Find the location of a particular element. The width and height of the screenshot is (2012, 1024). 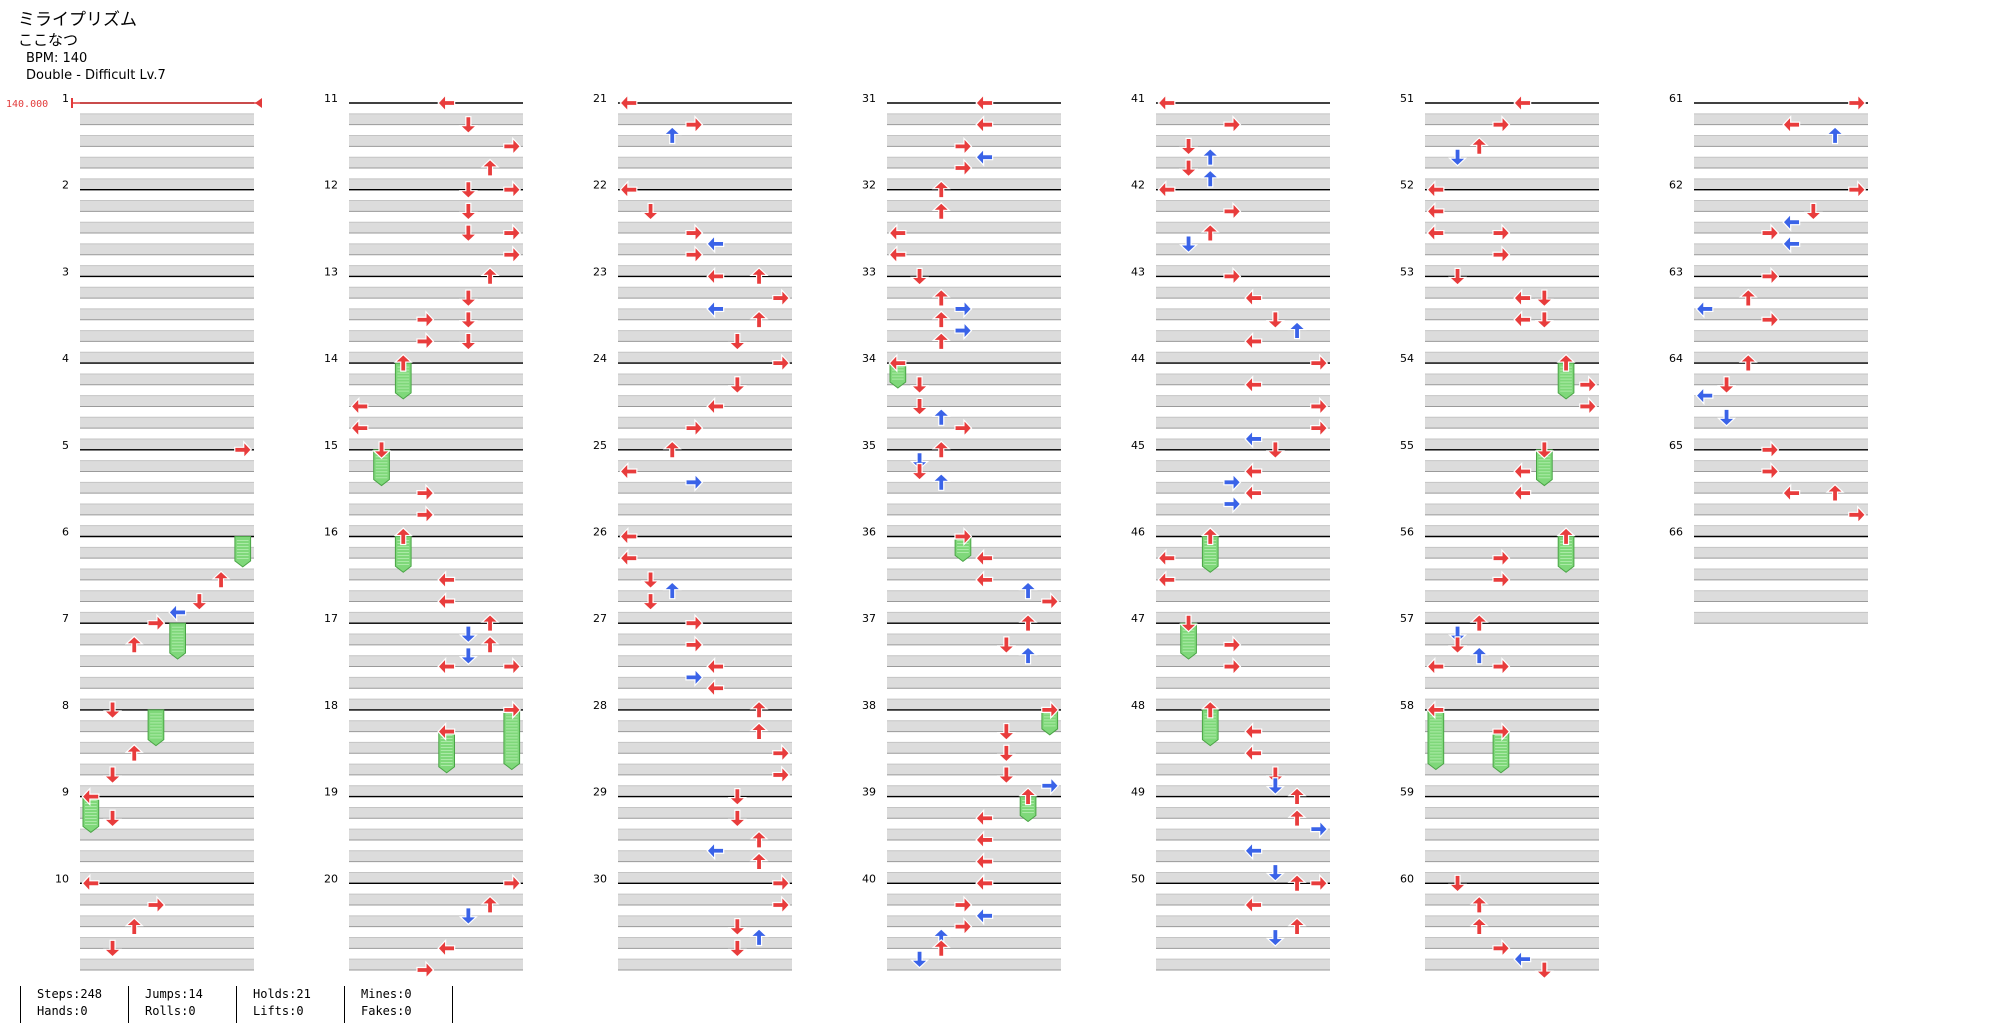

song-artist: ここなつ is located at coordinates (48, 40).